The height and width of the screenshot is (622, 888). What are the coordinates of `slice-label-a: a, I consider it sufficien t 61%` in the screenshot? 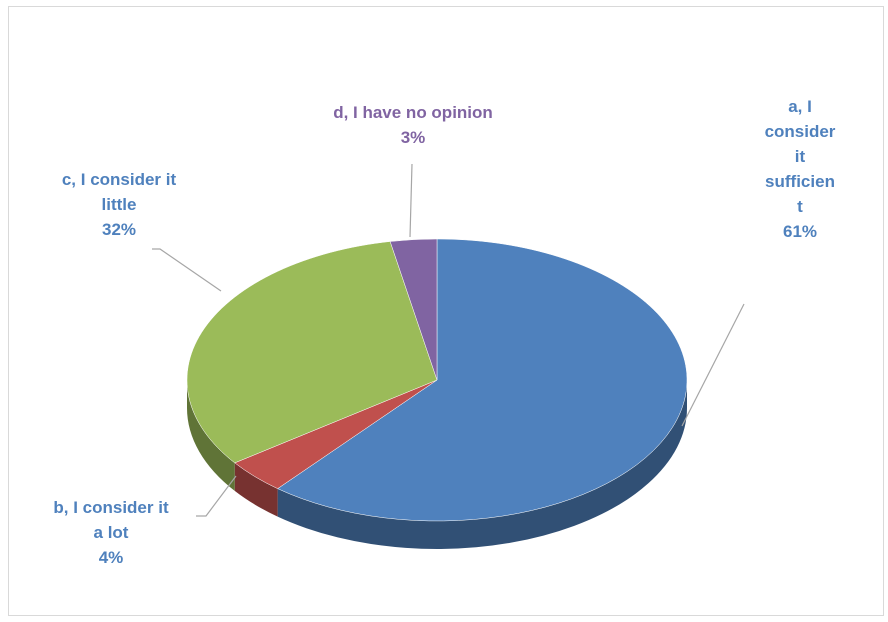 It's located at (800, 169).